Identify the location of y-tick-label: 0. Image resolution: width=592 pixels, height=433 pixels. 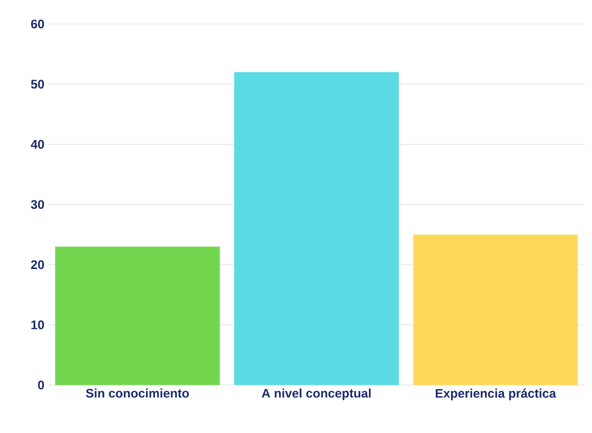
(41, 385).